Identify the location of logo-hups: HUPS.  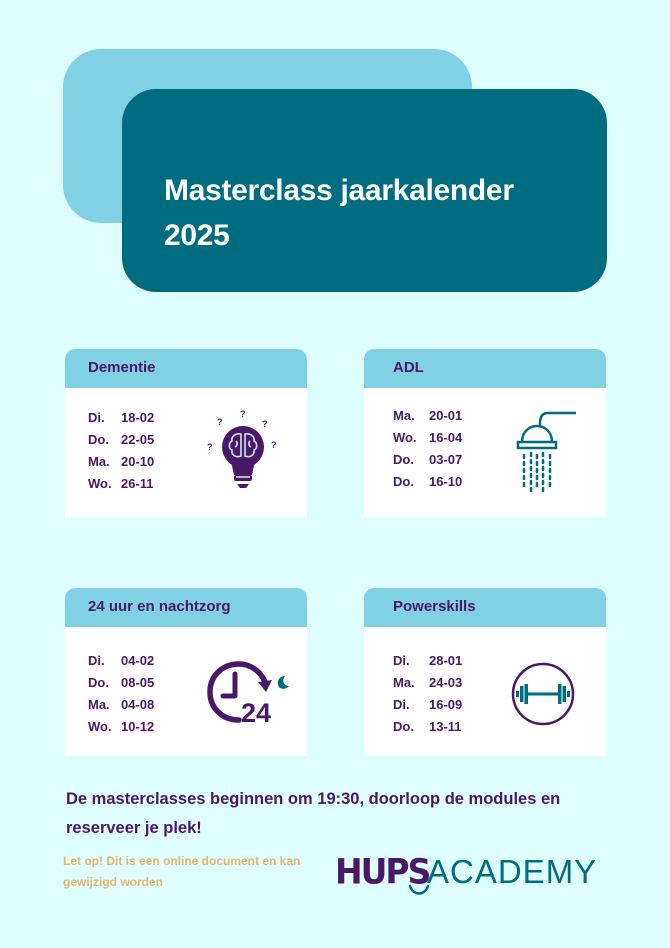
(383, 871).